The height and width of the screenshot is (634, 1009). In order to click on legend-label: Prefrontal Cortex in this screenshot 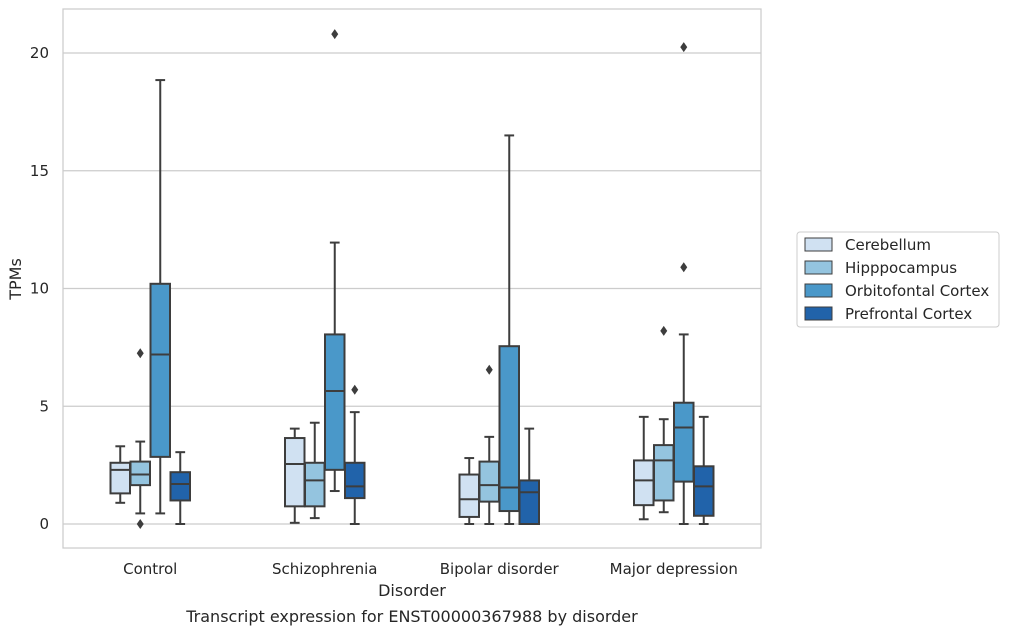, I will do `click(908, 314)`.